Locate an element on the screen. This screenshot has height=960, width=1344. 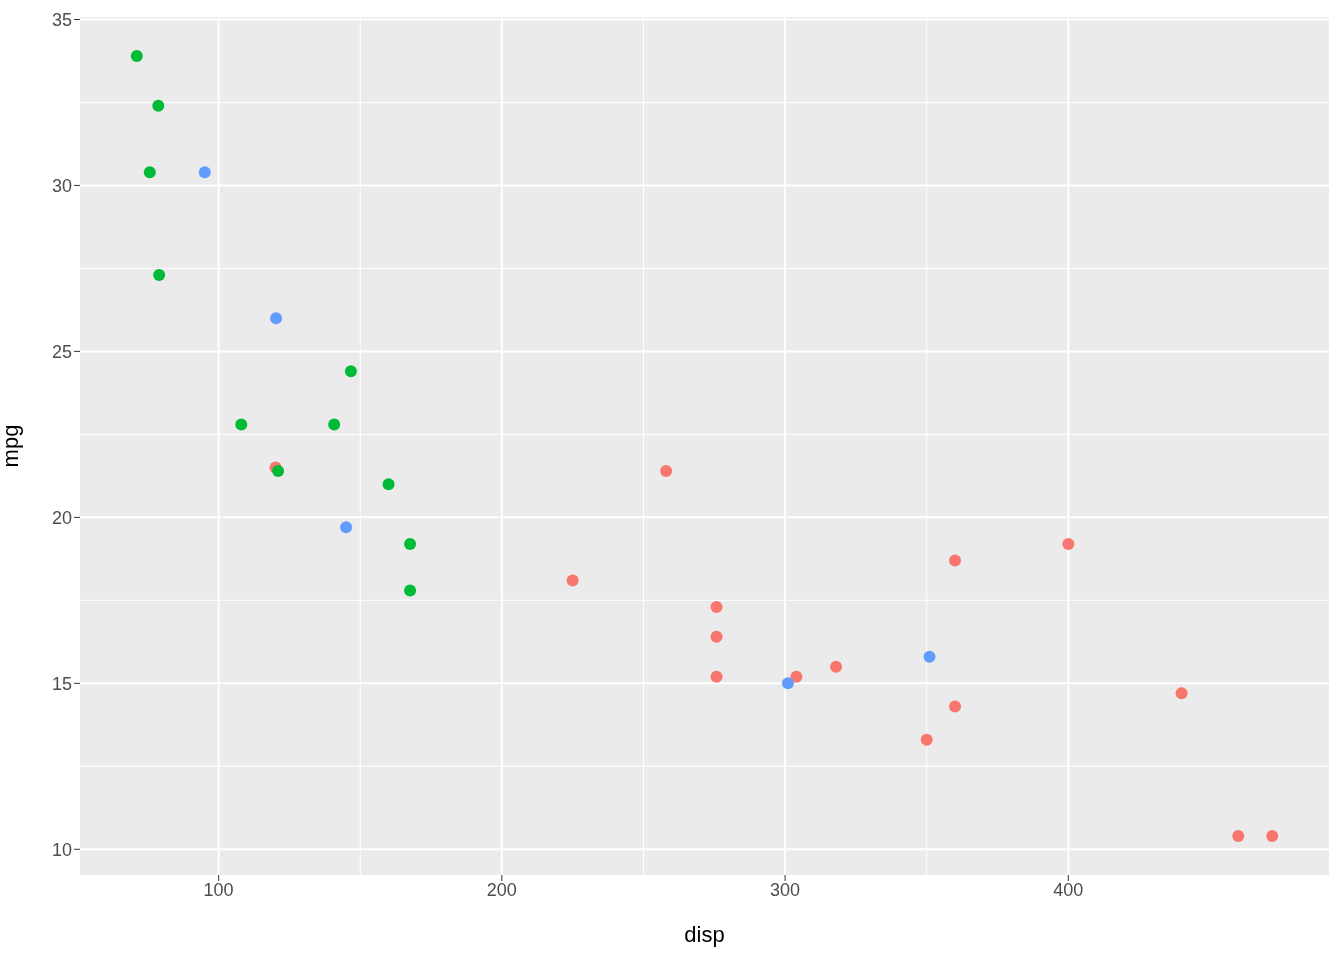
y-axis-title: mpg is located at coordinates (11, 446).